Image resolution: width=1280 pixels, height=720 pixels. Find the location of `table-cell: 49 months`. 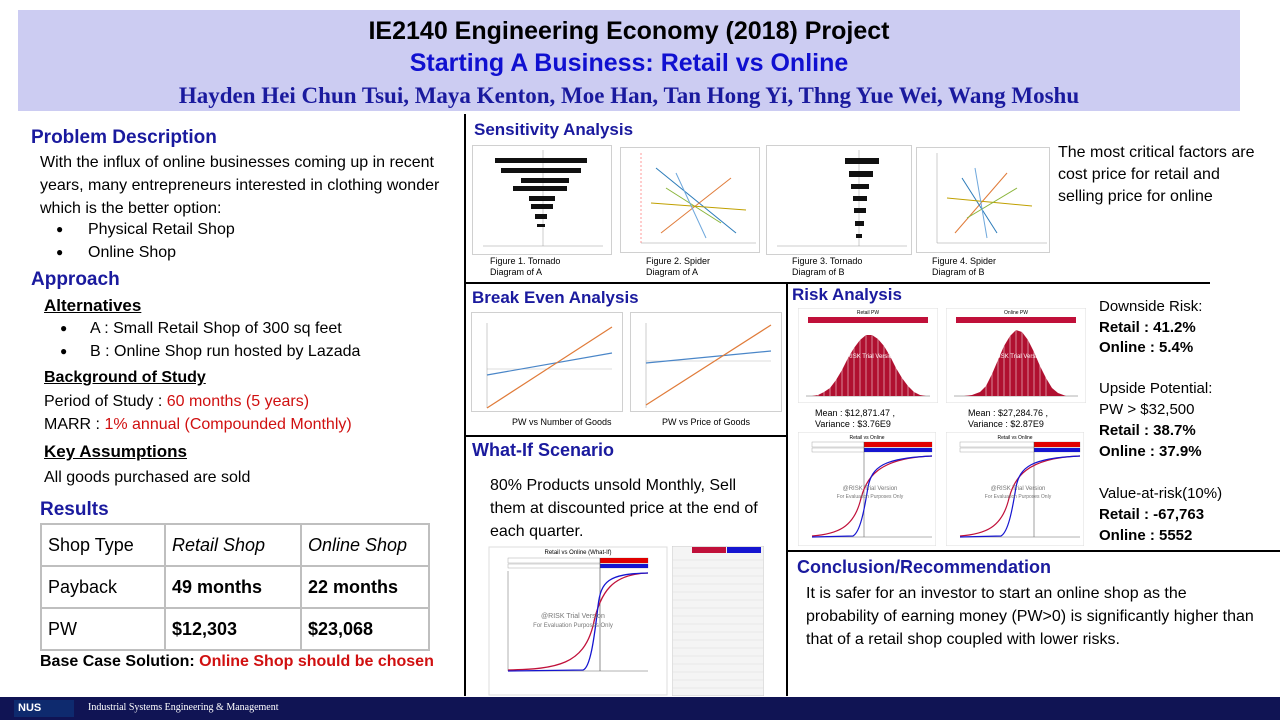

table-cell: 49 months is located at coordinates (233, 587).